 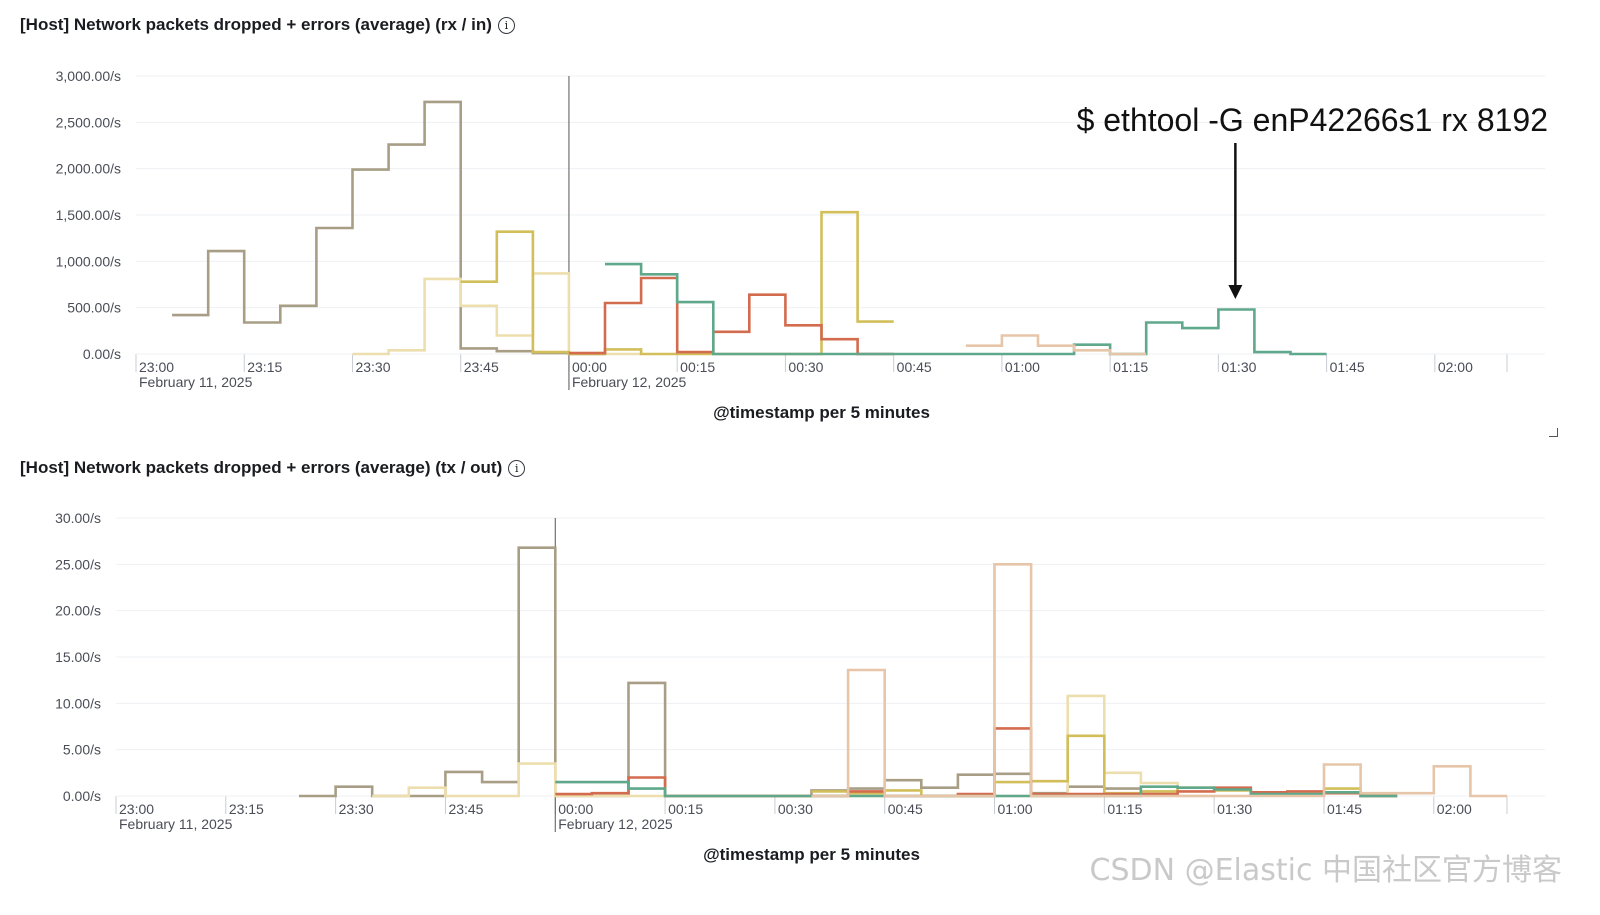 I want to click on y-tick-label: 30.00/s, so click(x=78, y=518).